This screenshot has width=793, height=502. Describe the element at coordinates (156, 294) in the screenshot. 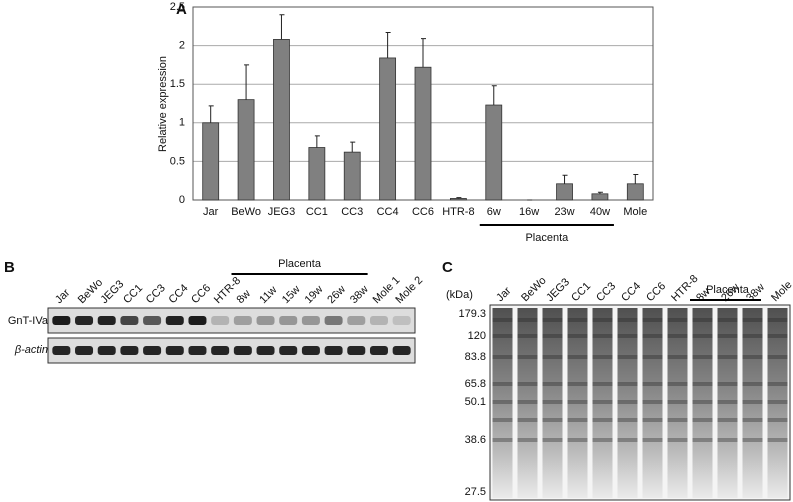

I see `lane-label: CC3` at that location.